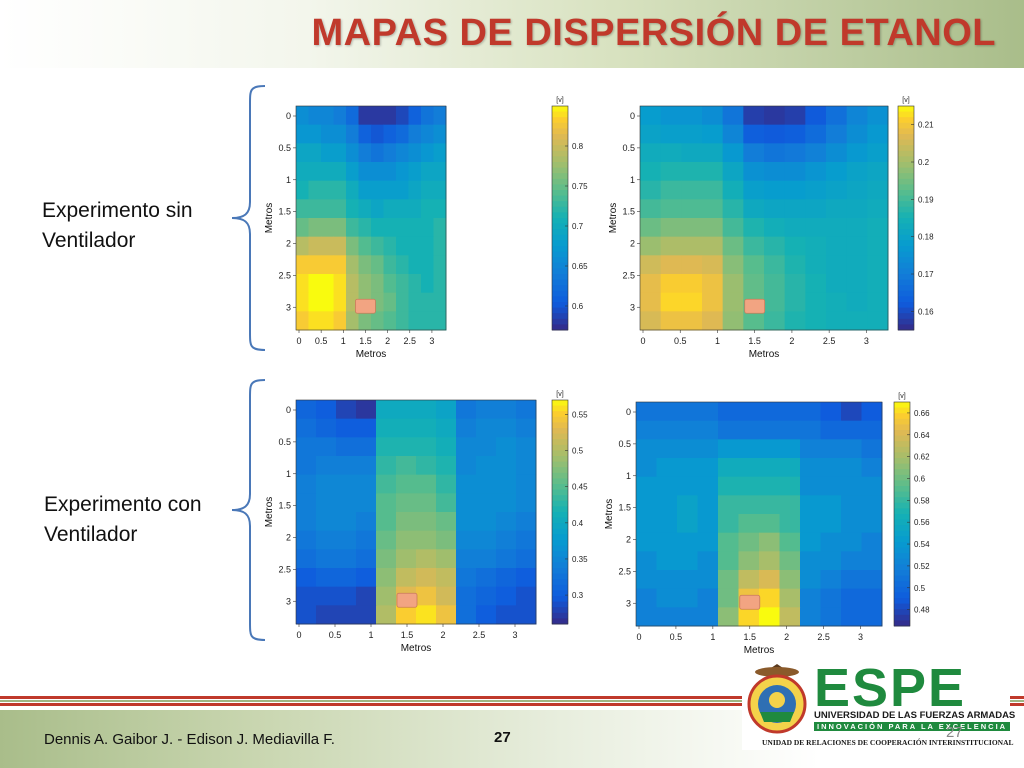 The width and height of the screenshot is (1024, 768). I want to click on row-label-line-1: Experimento sin, so click(117, 210).